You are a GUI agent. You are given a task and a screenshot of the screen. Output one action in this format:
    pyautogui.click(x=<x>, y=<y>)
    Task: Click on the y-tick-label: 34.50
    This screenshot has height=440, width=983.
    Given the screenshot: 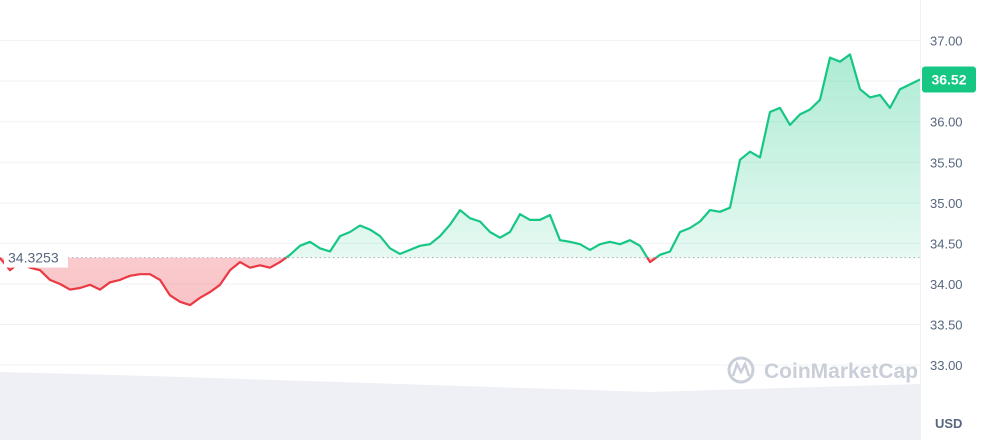 What is the action you would take?
    pyautogui.click(x=946, y=243)
    